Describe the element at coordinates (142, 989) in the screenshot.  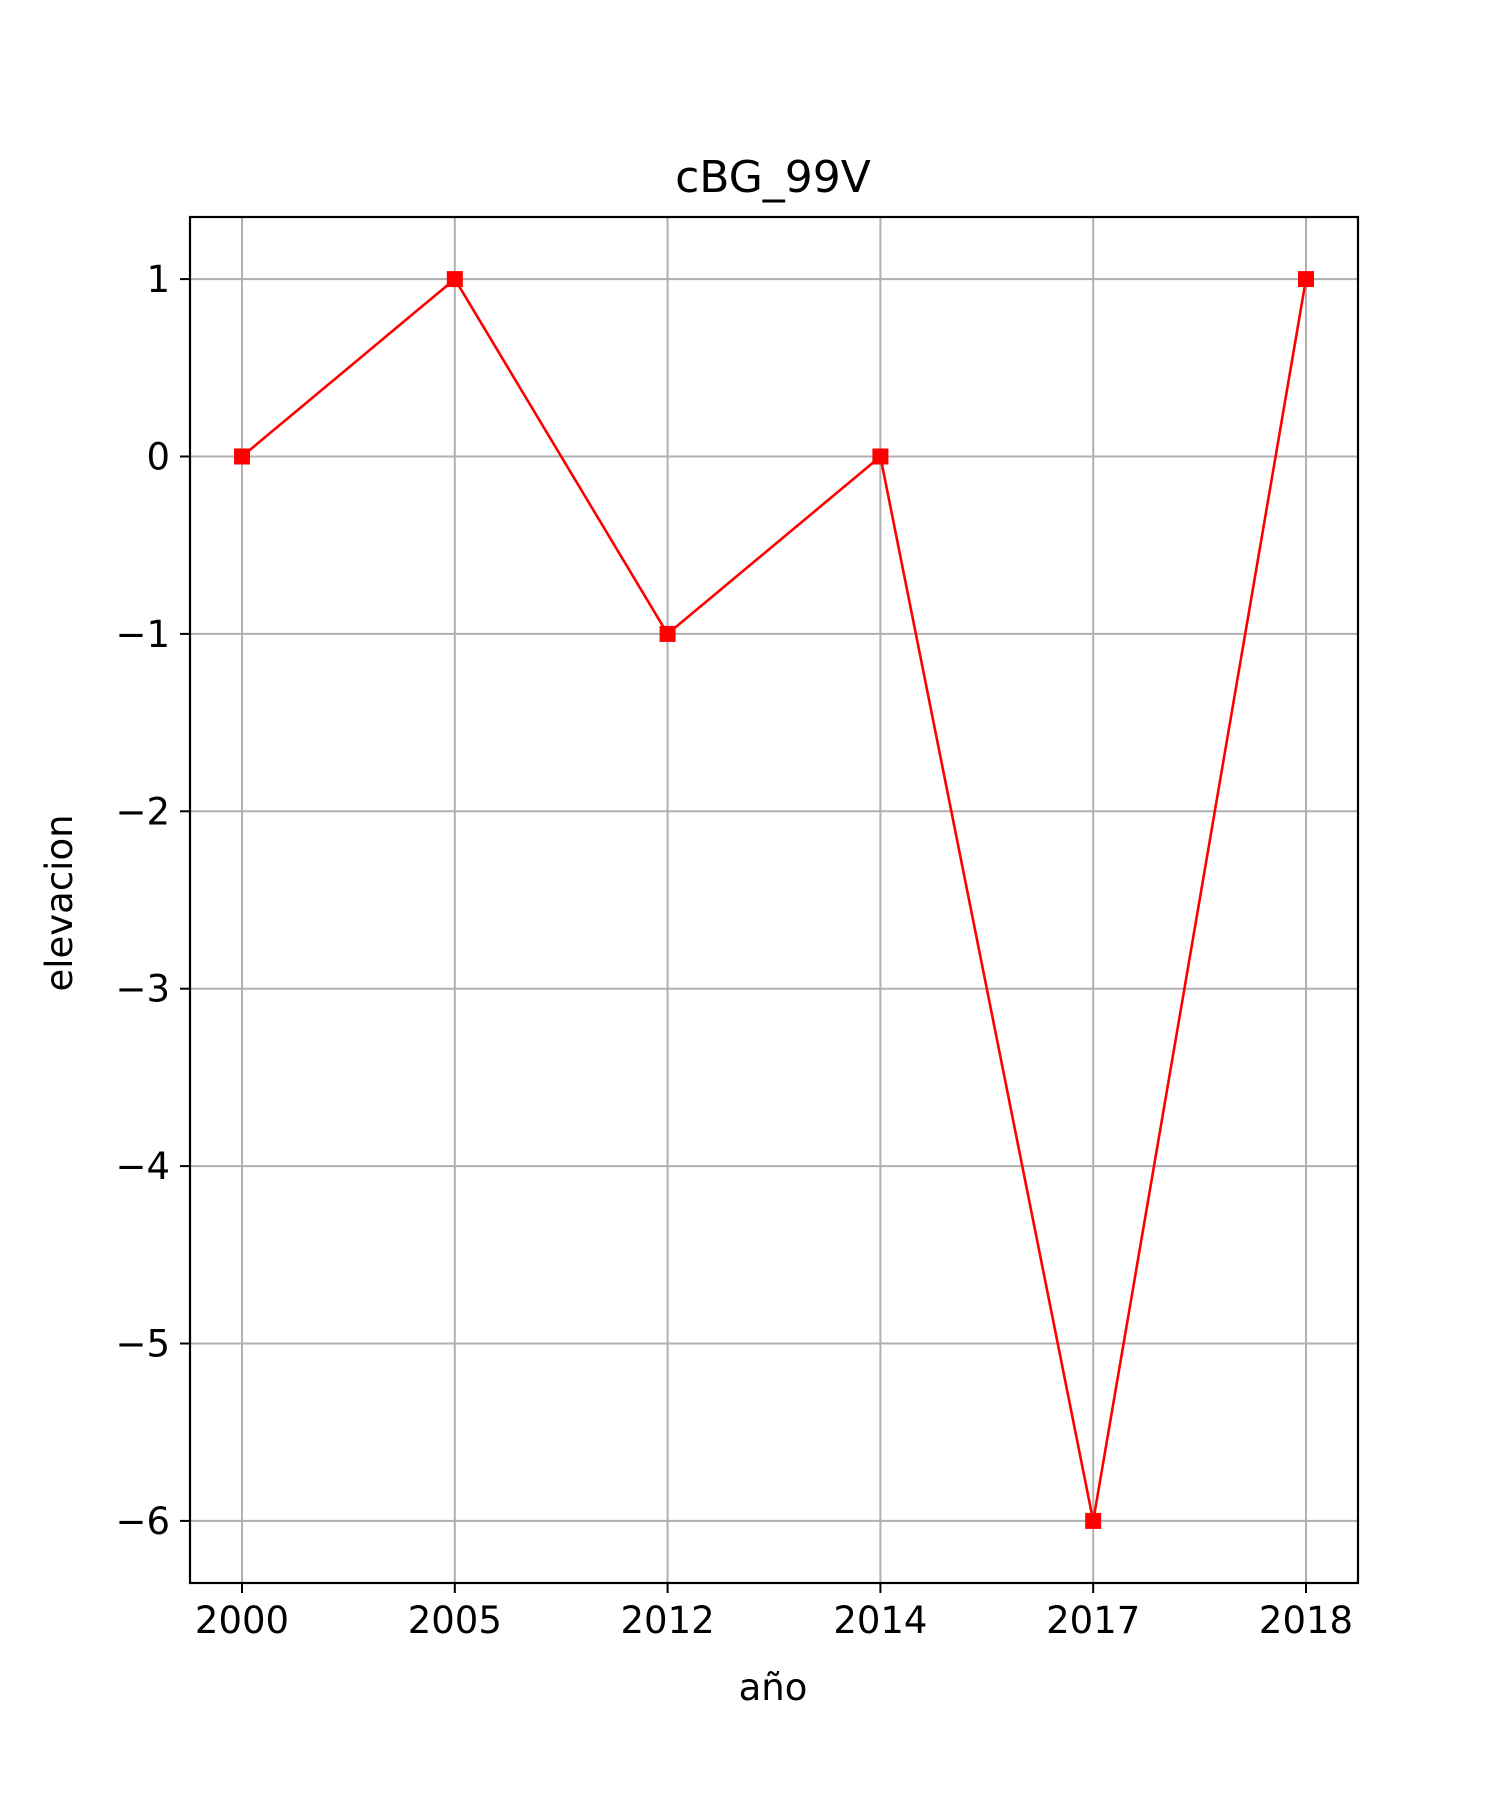
I see `y-tick-label: −3` at that location.